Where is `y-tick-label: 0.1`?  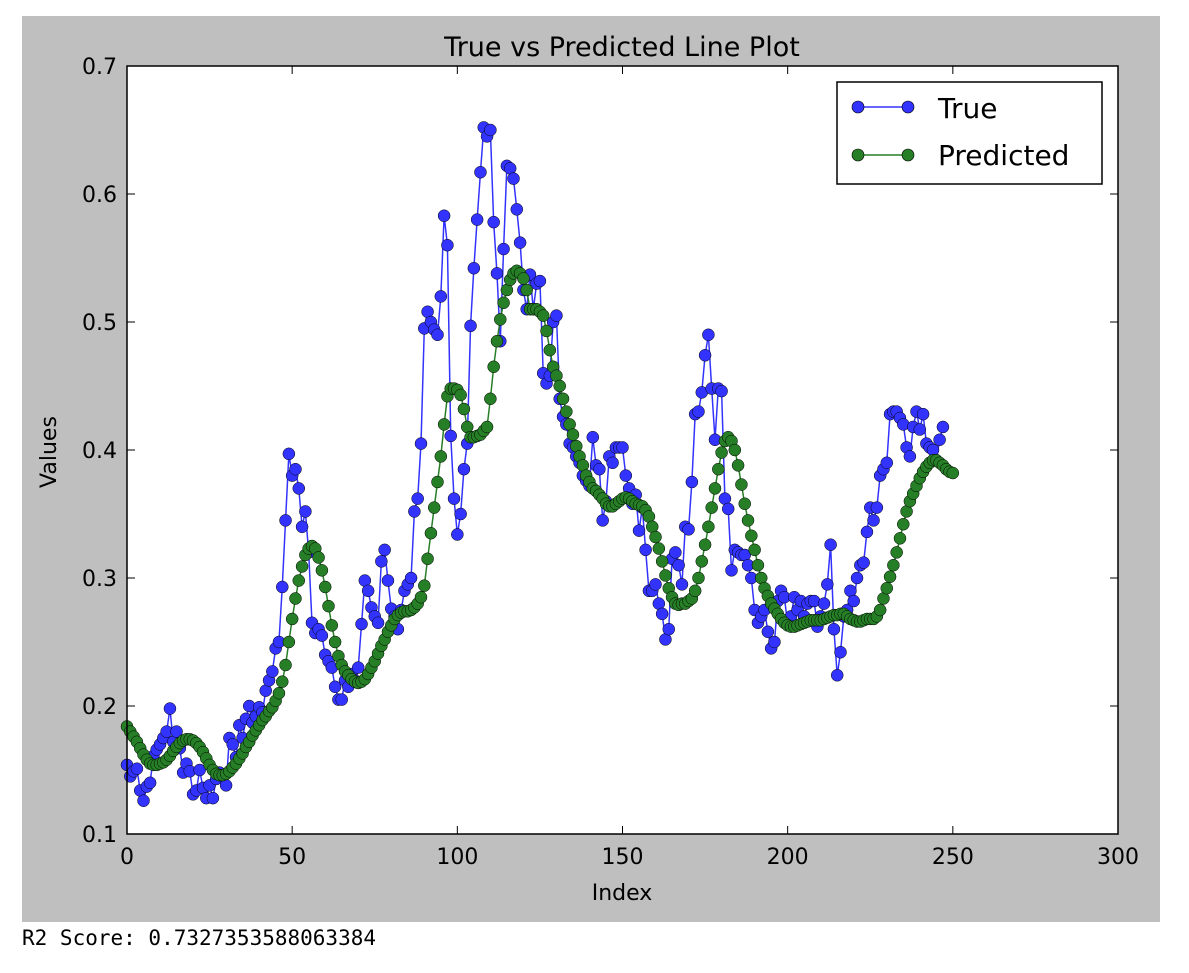 y-tick-label: 0.1 is located at coordinates (99, 835).